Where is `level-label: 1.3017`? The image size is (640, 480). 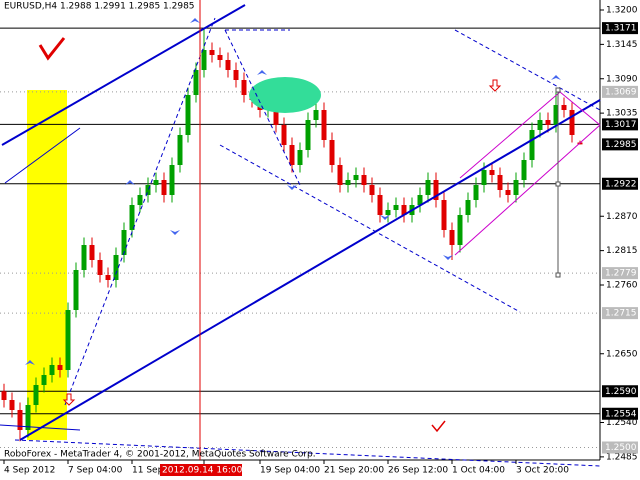
level-label: 1.3017 is located at coordinates (621, 125).